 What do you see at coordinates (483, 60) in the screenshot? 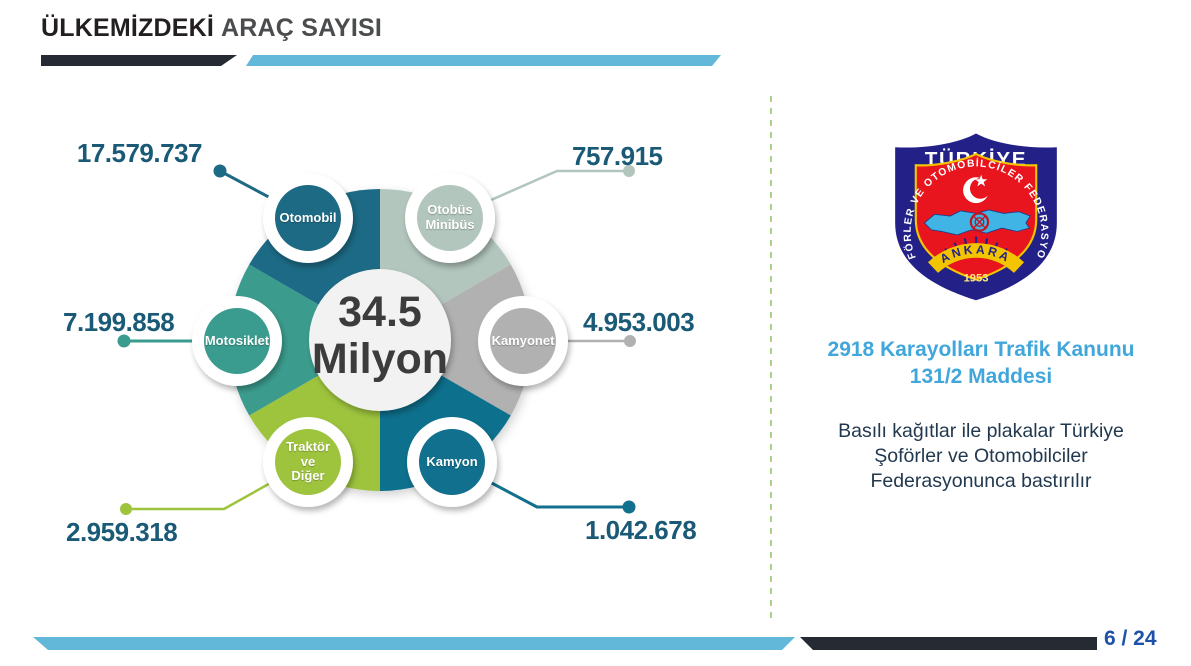
I see `header-bar-blue` at bounding box center [483, 60].